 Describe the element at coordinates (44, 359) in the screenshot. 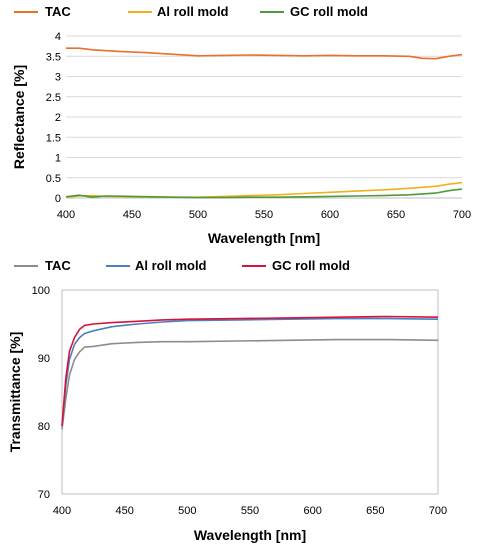

I see `chart2-y-tick-label: 90` at that location.